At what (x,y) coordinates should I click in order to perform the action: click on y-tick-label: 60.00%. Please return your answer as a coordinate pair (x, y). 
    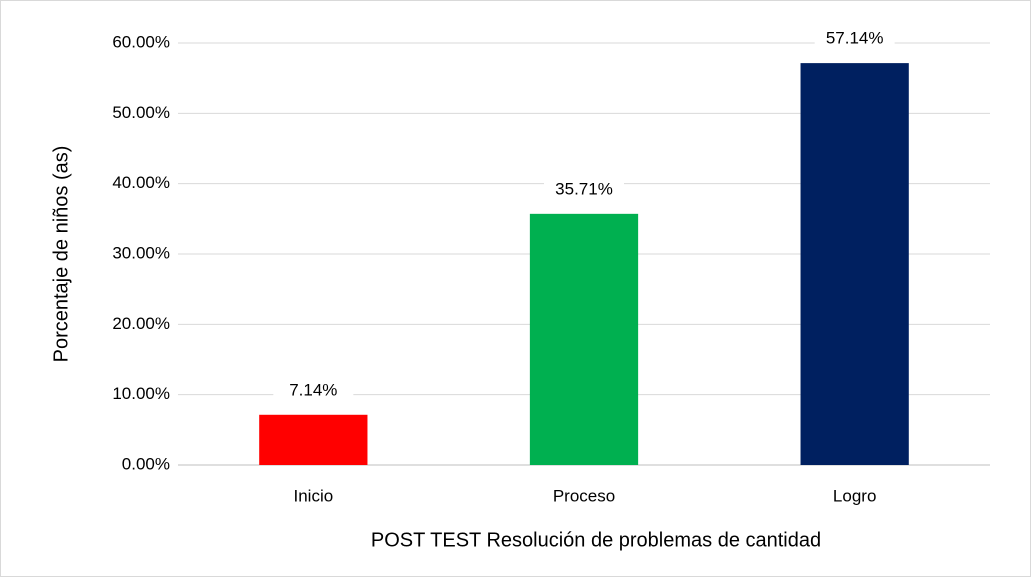
    Looking at the image, I should click on (141, 41).